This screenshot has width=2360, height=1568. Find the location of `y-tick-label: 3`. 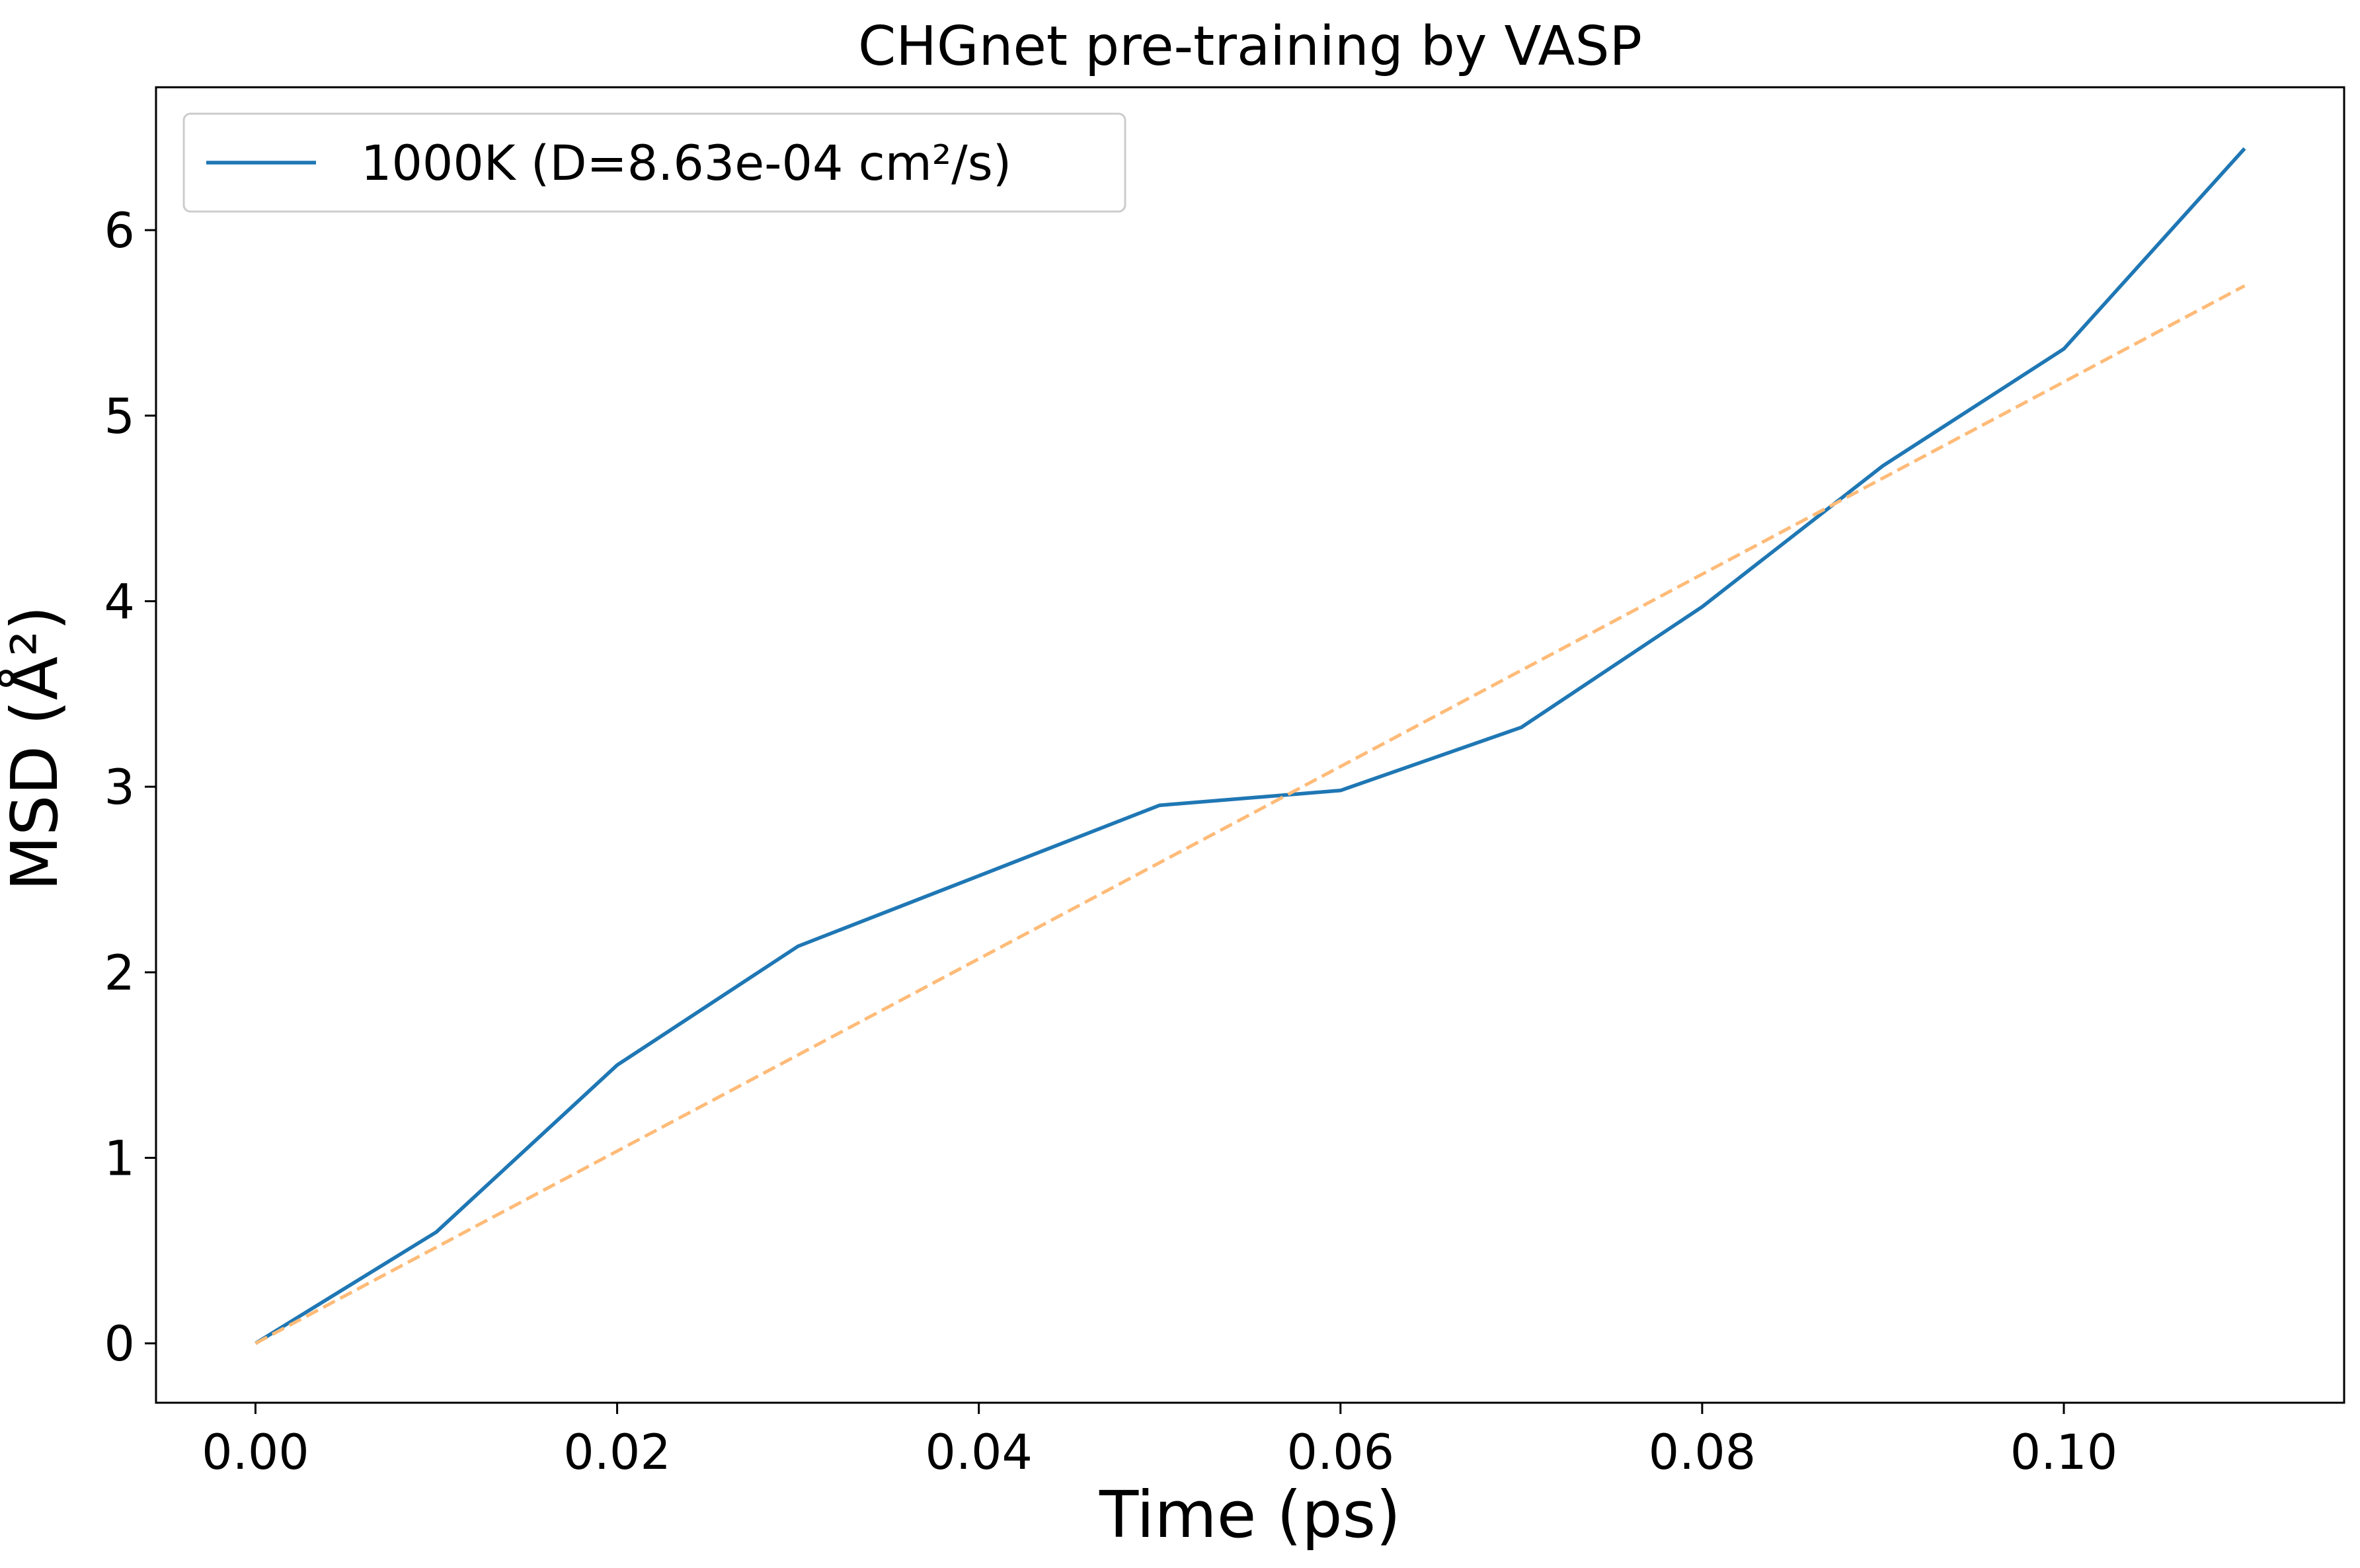

y-tick-label: 3 is located at coordinates (119, 788).